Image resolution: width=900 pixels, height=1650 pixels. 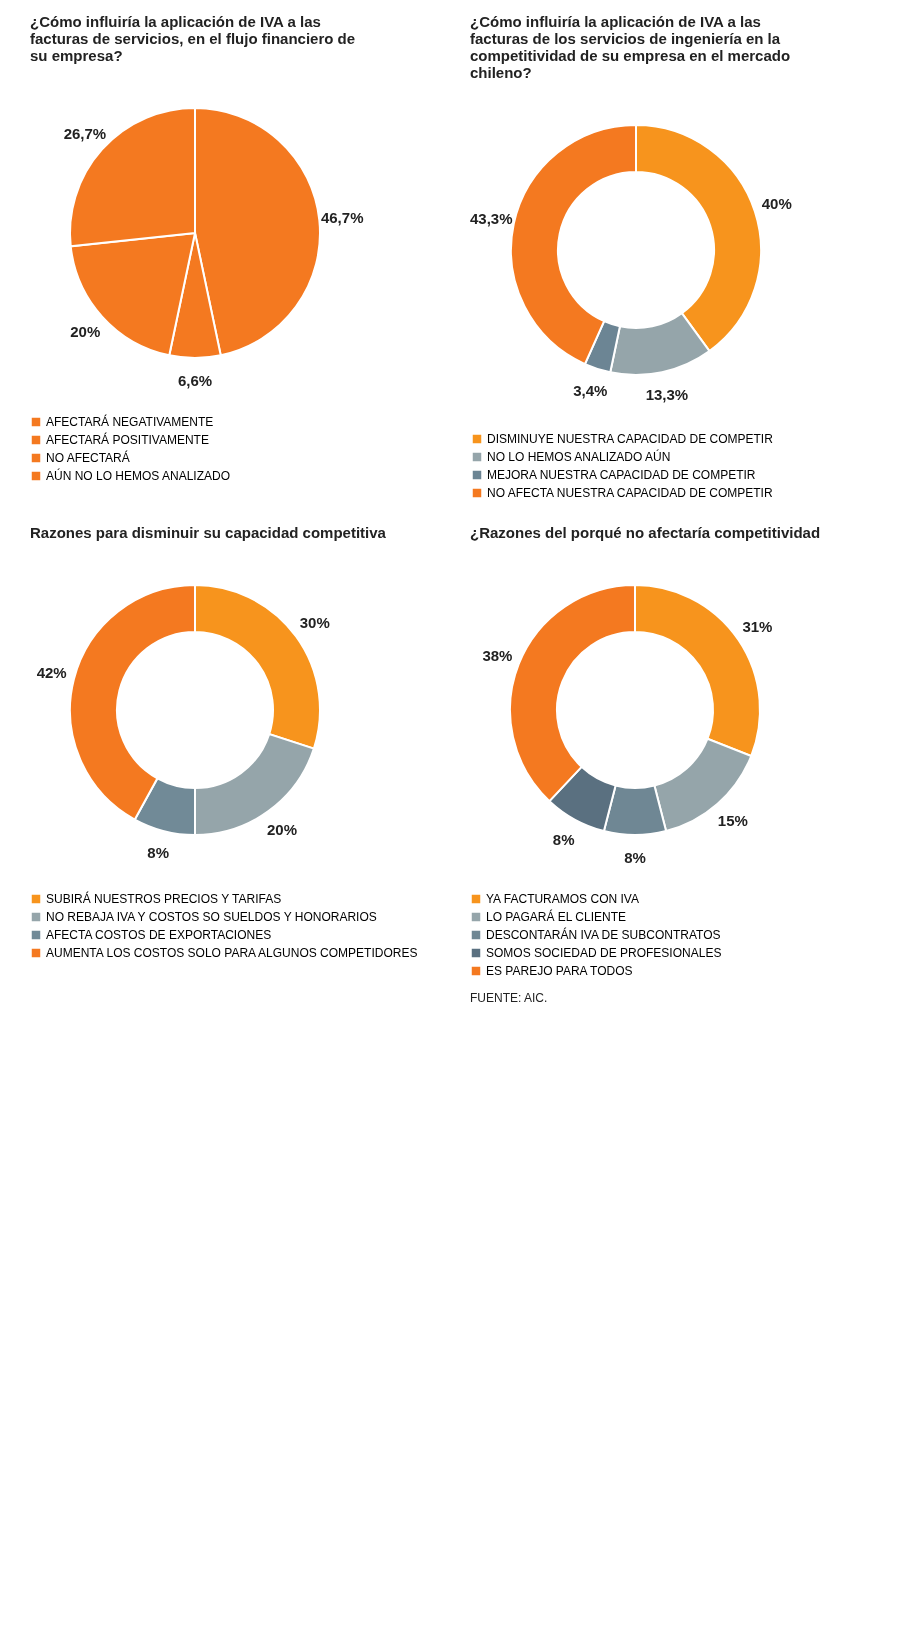 What do you see at coordinates (193, 38) in the screenshot?
I see `chart-title: ¿Cómo influiría la aplicación de IVA a las facturas de servicios, en el flujo financiero de su empresa?` at bounding box center [193, 38].